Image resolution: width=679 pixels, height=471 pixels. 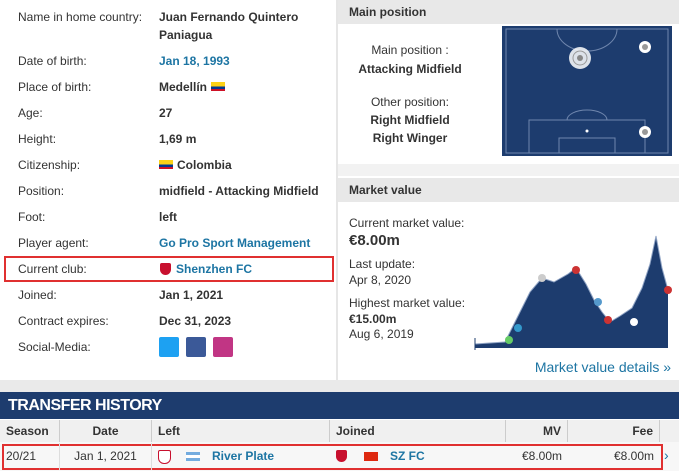 I want to click on field-value: Go Pro Sport Management, so click(x=235, y=243).